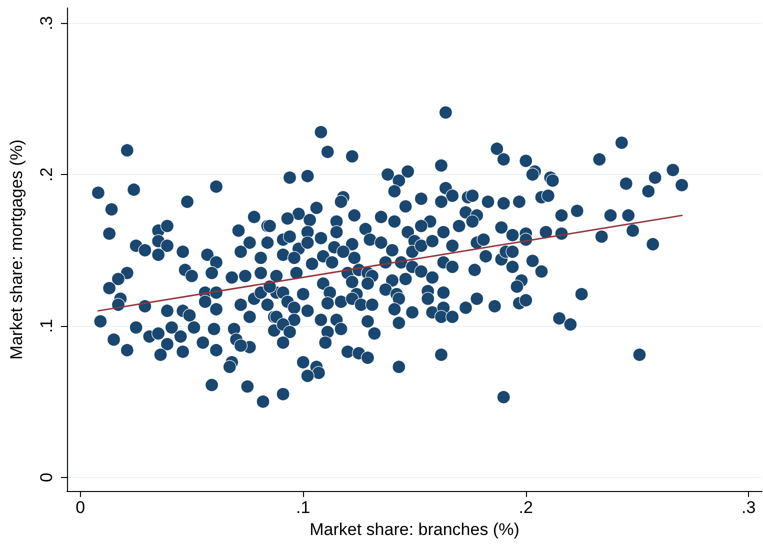  I want to click on y-tick-label: .3, so click(46, 23).